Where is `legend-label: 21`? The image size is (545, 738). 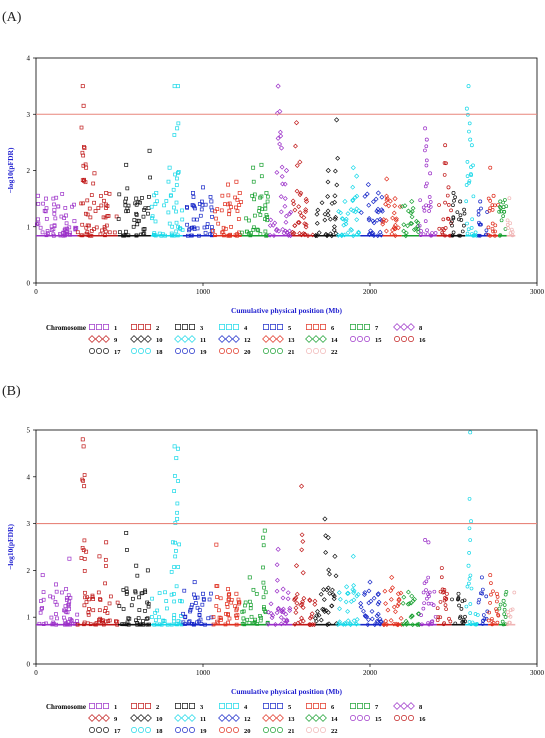 legend-label: 21 is located at coordinates (291, 352).